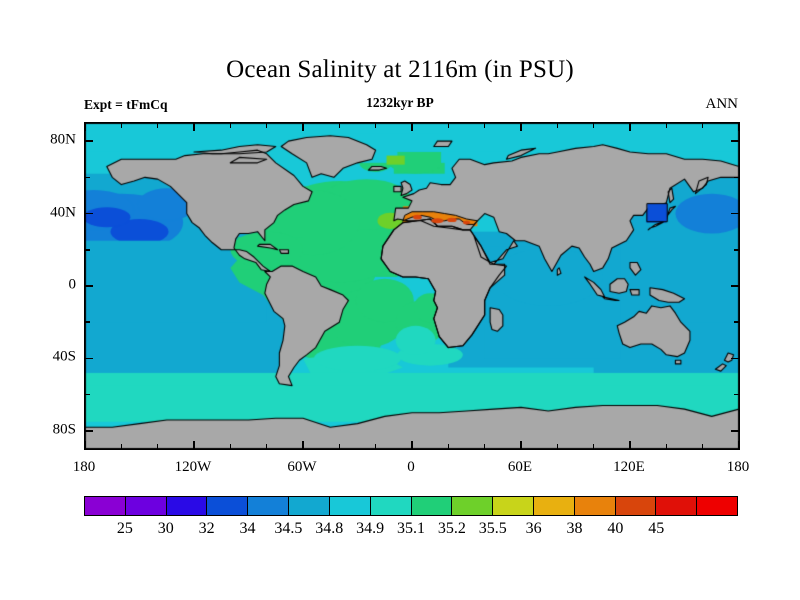 Image resolution: width=800 pixels, height=600 pixels. Describe the element at coordinates (400, 102) in the screenshot. I see `figure-subtitle: 1232kyr BP` at that location.